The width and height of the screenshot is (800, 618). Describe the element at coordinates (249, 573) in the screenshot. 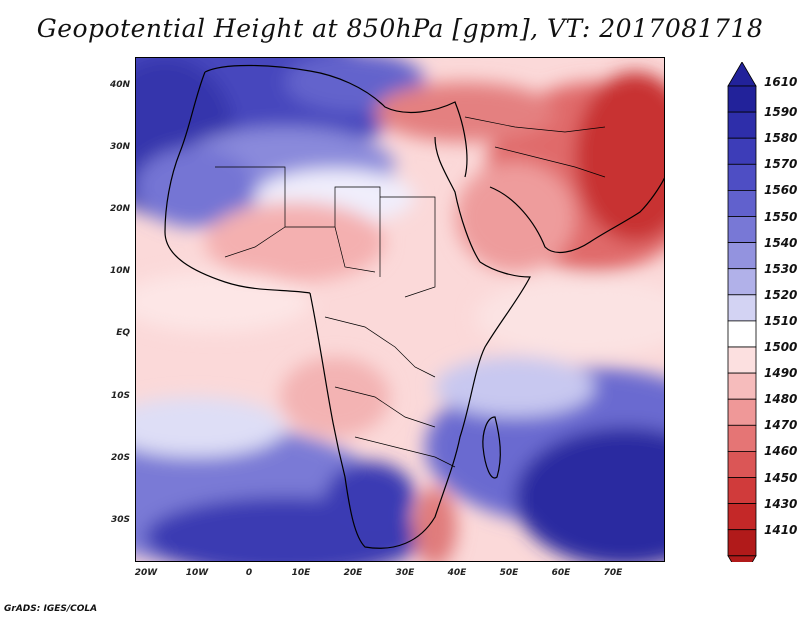

I see `lon-label: 0` at that location.